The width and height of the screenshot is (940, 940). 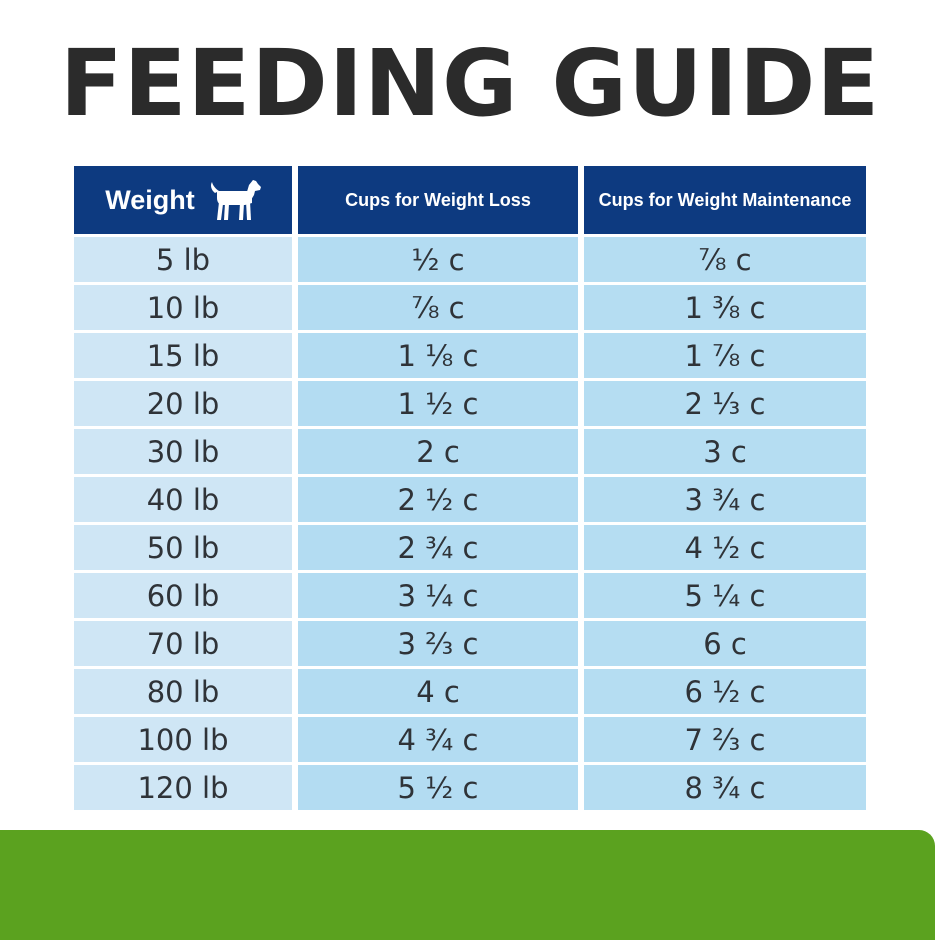 I want to click on cell-weight: 20 lb, so click(x=183, y=403).